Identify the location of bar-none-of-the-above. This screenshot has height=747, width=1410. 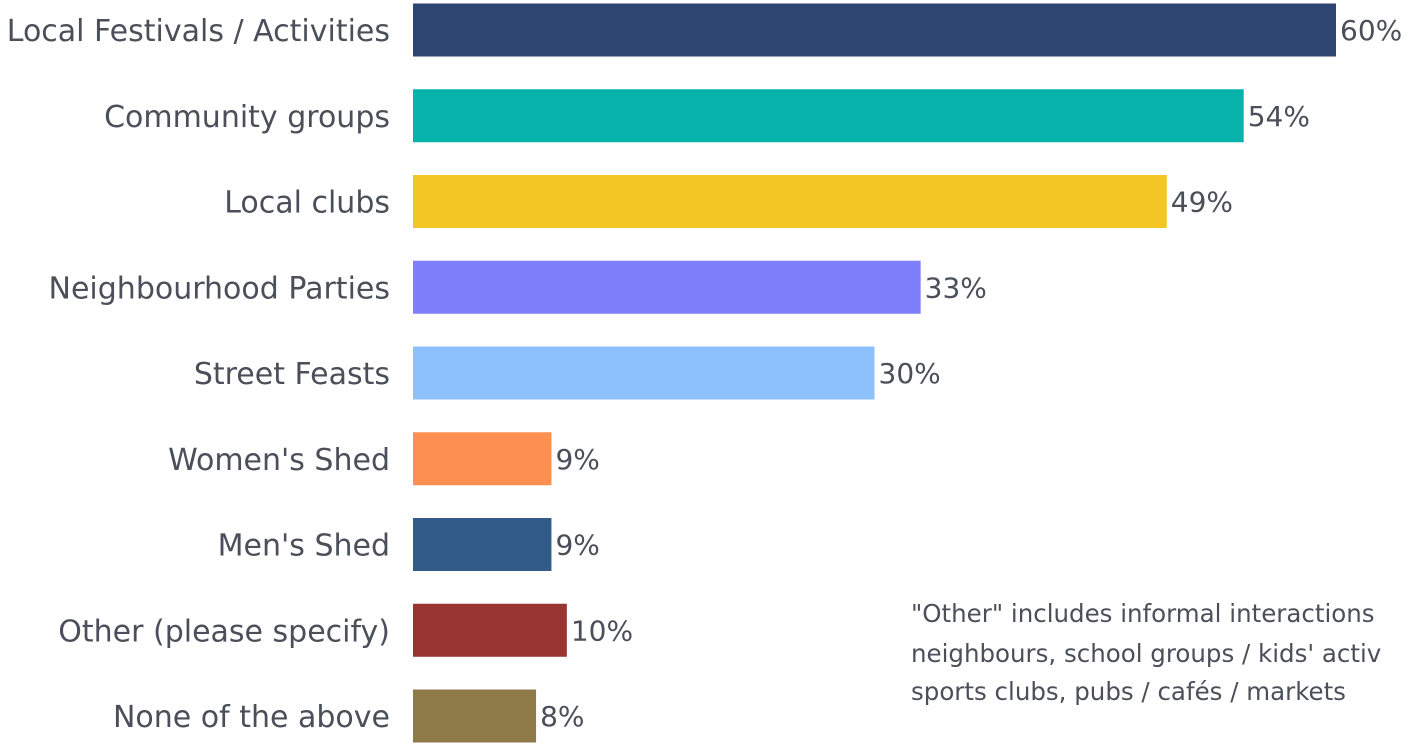
(475, 716).